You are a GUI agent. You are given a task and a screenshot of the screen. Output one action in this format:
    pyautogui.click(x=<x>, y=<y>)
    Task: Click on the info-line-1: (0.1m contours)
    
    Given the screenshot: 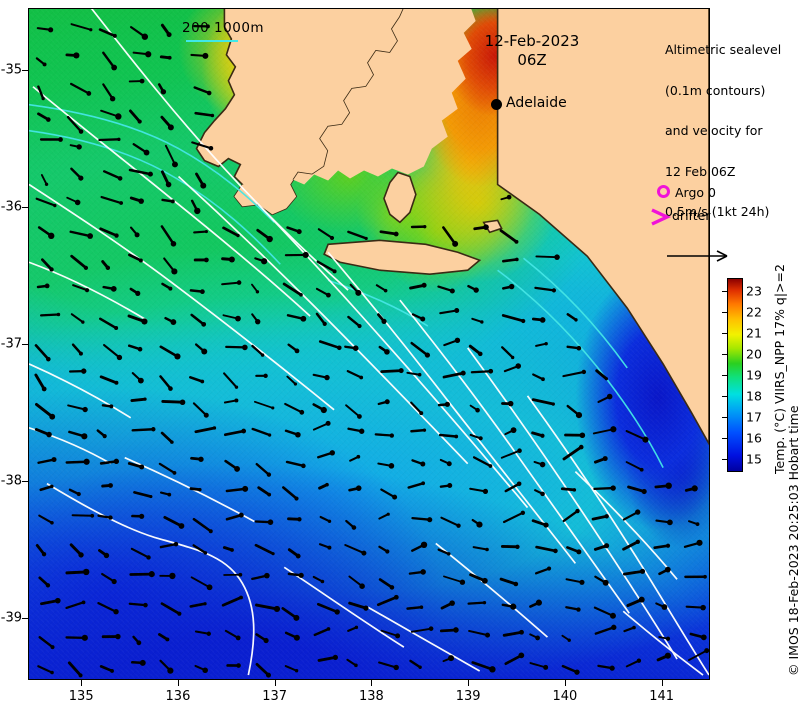 What is the action you would take?
    pyautogui.click(x=715, y=90)
    